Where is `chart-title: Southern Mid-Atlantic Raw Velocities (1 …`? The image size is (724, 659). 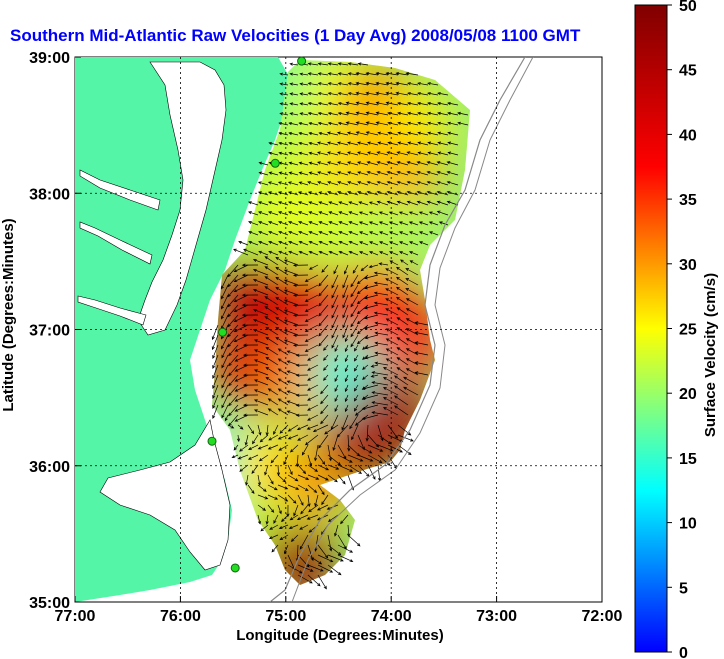
chart-title: Southern Mid-Atlantic Raw Velocities (1 … is located at coordinates (295, 35).